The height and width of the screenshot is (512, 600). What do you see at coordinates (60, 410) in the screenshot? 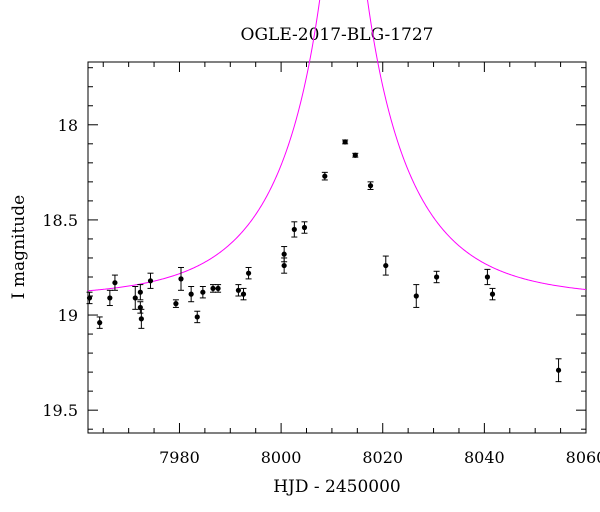
I see `y-tick-label: 19.5` at bounding box center [60, 410].